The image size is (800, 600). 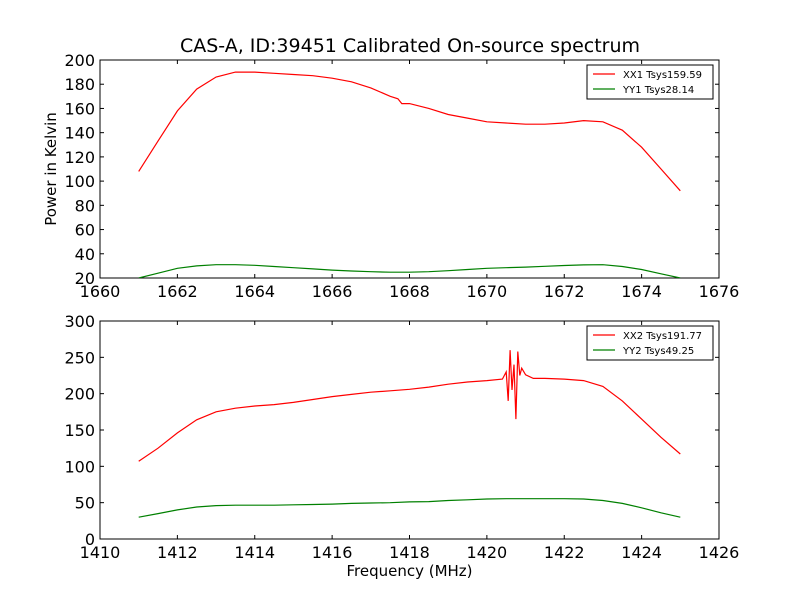 What do you see at coordinates (409, 406) in the screenshot?
I see `series-line-xx2` at bounding box center [409, 406].